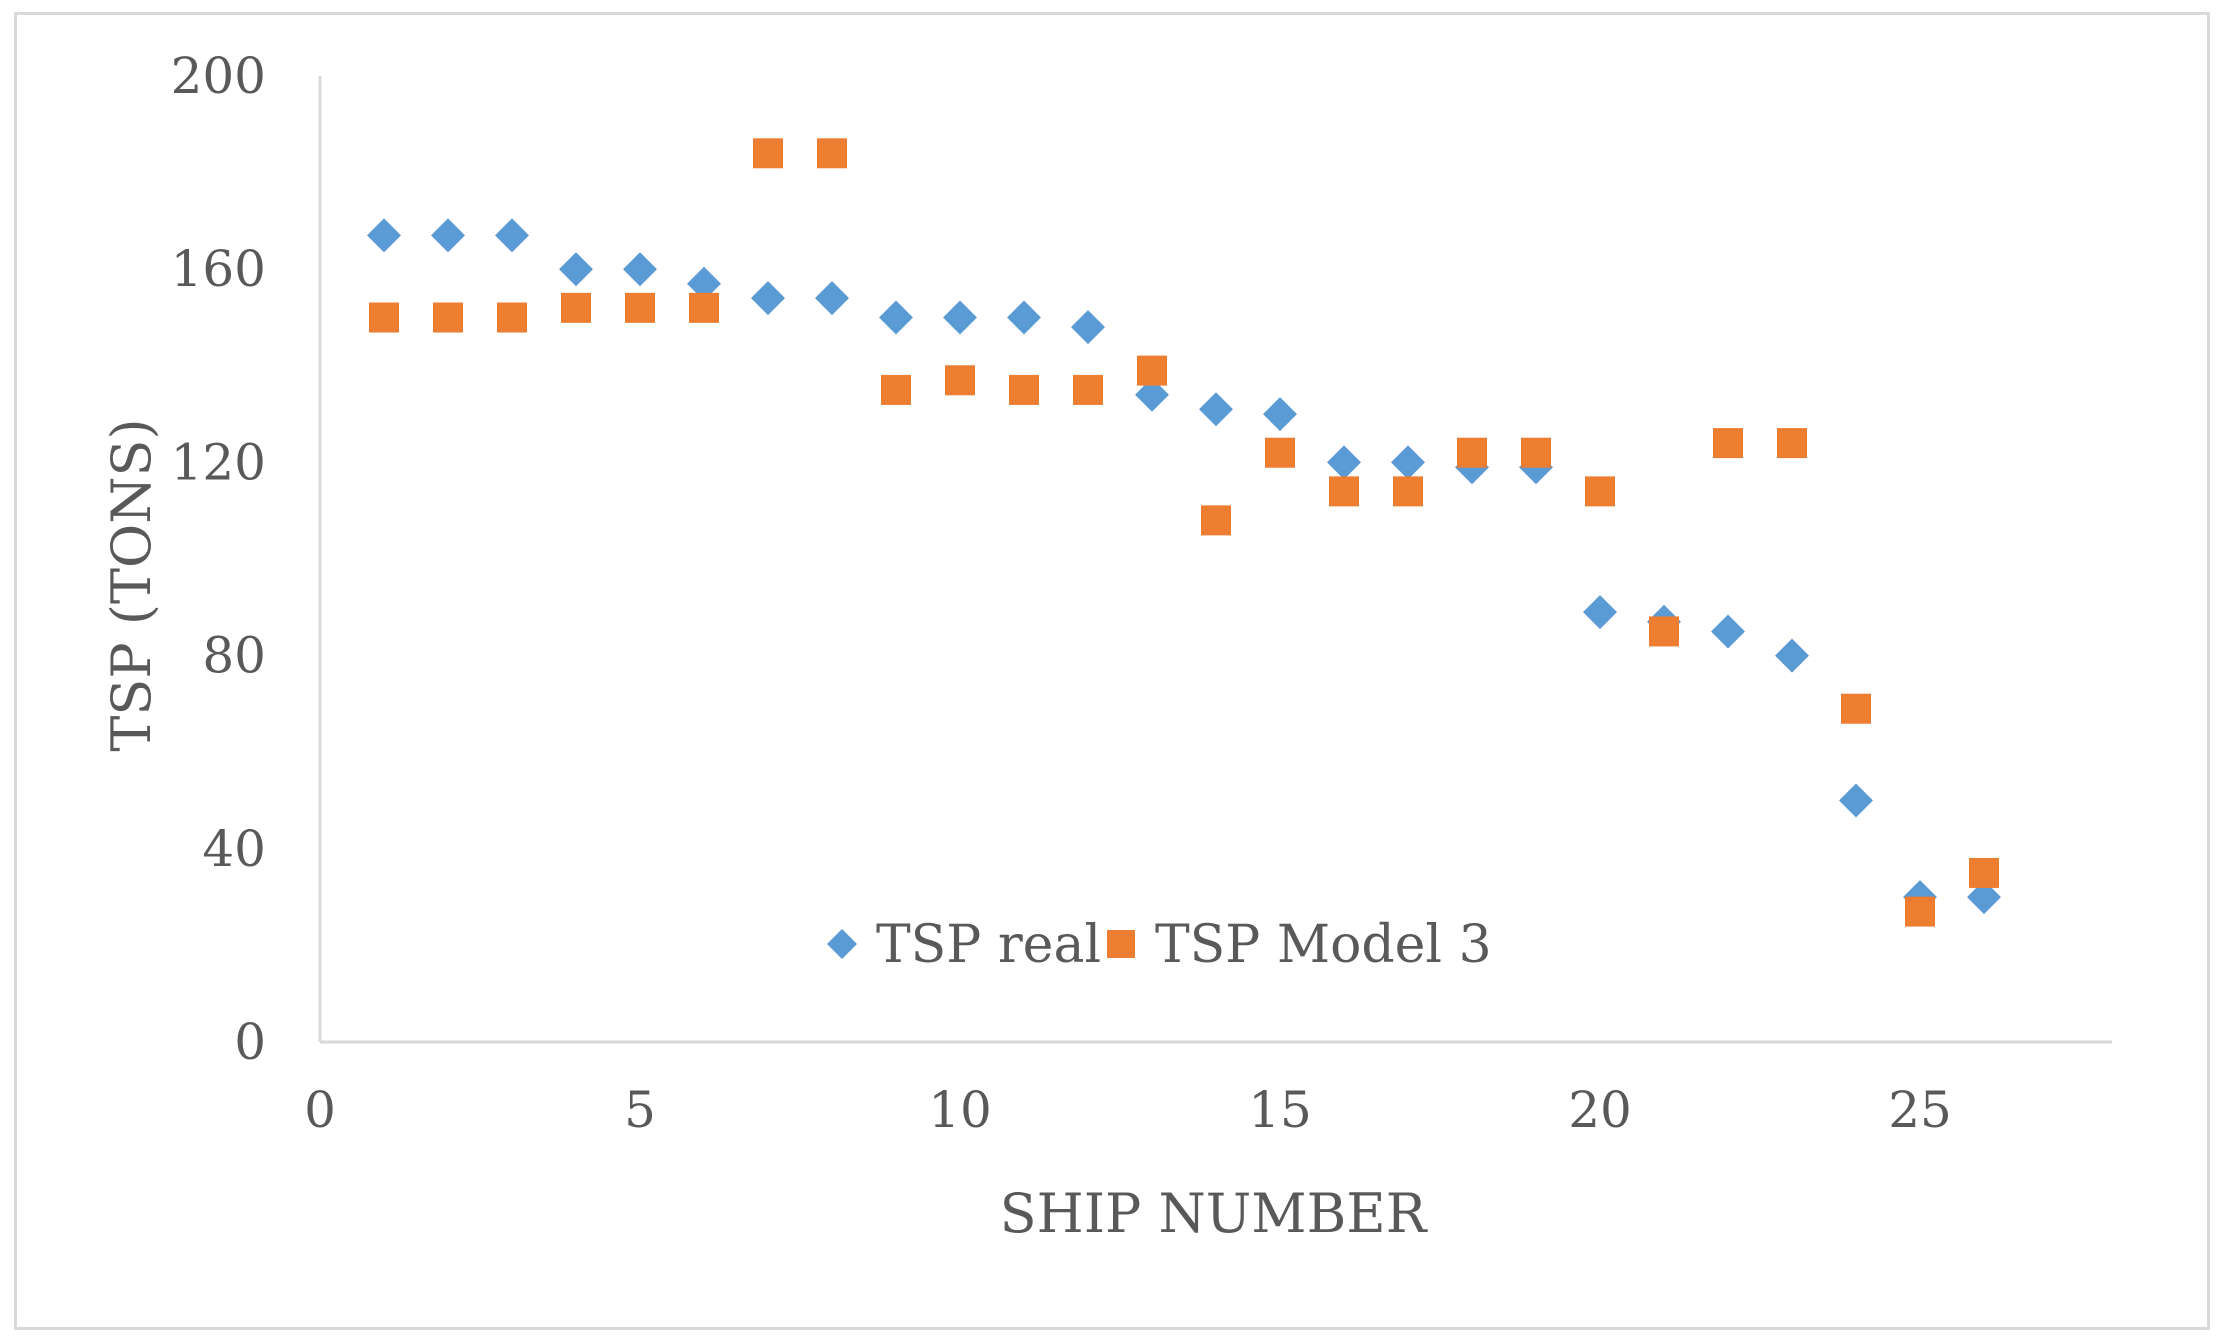  I want to click on y-tick-label: 0, so click(250, 1042).